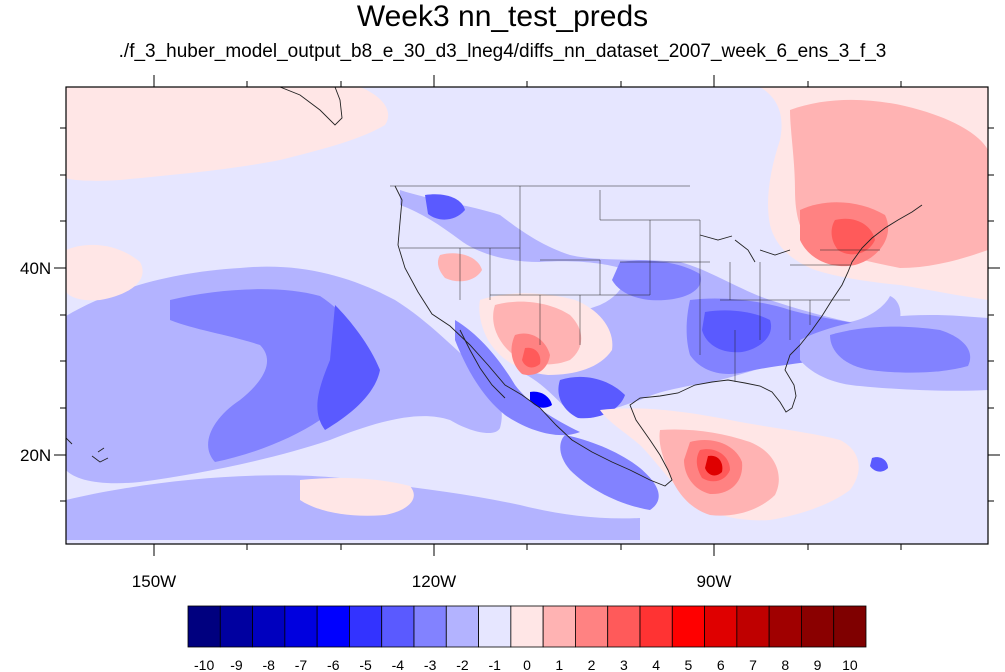 The height and width of the screenshot is (672, 1005). What do you see at coordinates (268, 664) in the screenshot?
I see `colorbar-label: -8` at bounding box center [268, 664].